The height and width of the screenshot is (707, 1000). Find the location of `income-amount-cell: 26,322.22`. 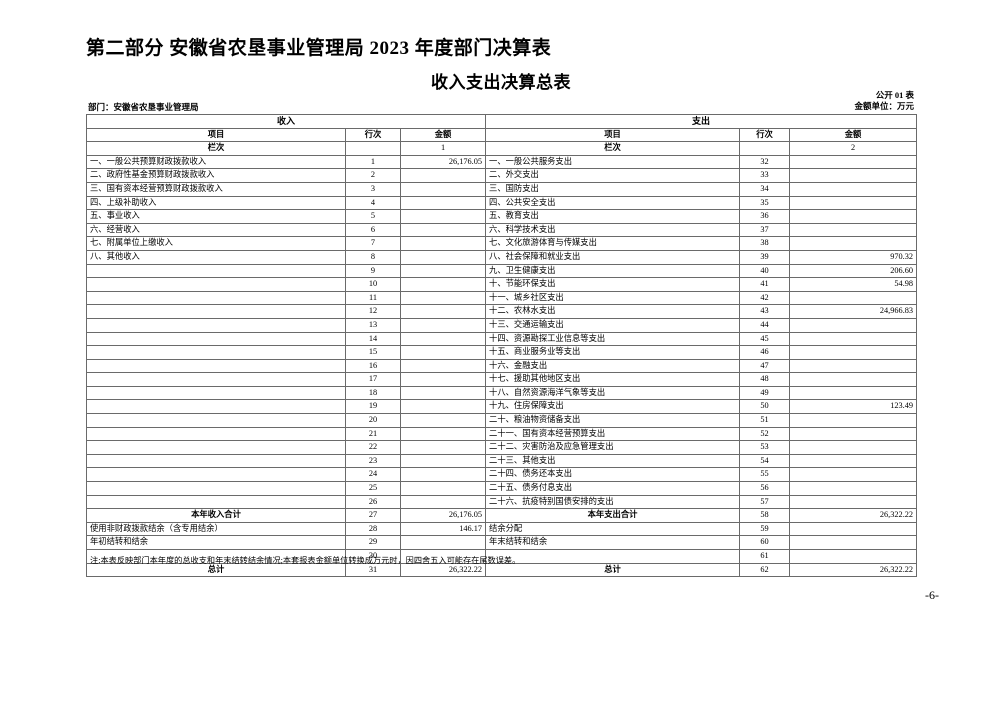

income-amount-cell: 26,322.22 is located at coordinates (443, 570).